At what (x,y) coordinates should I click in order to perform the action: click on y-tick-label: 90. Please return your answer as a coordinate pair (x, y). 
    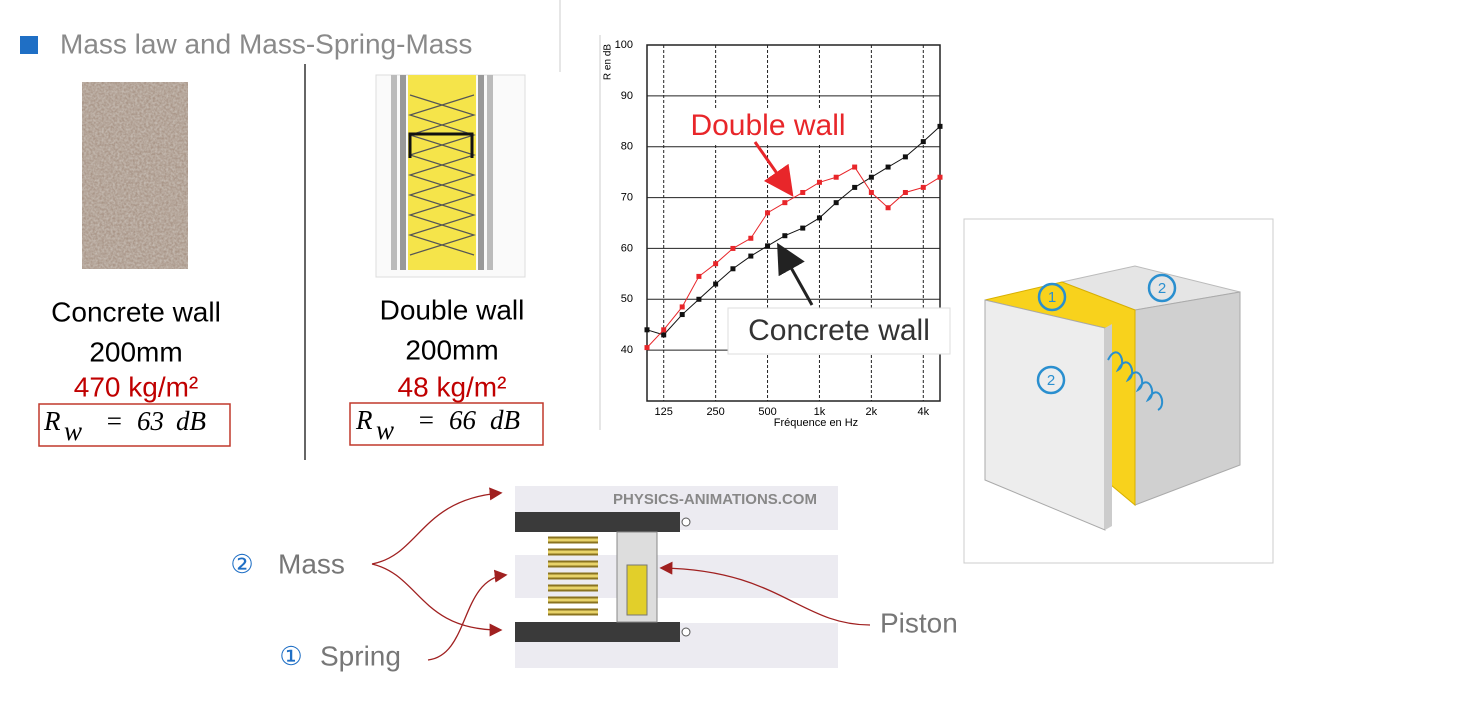
    Looking at the image, I should click on (627, 96).